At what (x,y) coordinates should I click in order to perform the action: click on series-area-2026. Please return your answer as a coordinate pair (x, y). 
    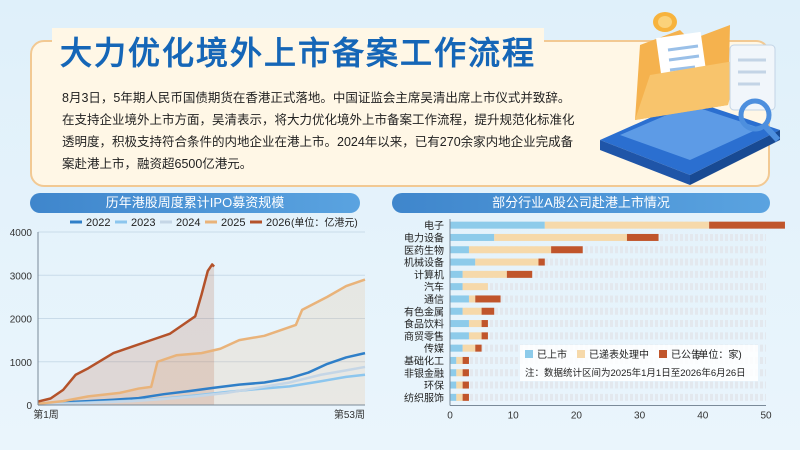
    Looking at the image, I should click on (126, 334).